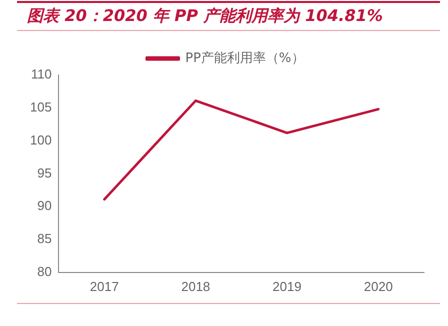 The width and height of the screenshot is (448, 326). What do you see at coordinates (41, 74) in the screenshot?
I see `y-tick-label: 110` at bounding box center [41, 74].